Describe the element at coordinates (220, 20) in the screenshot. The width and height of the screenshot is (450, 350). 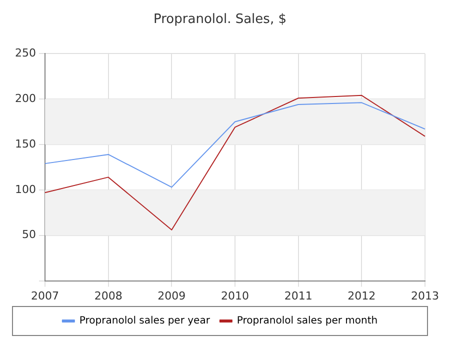
I see `chart-title: Propranolol. Sales, $` at that location.